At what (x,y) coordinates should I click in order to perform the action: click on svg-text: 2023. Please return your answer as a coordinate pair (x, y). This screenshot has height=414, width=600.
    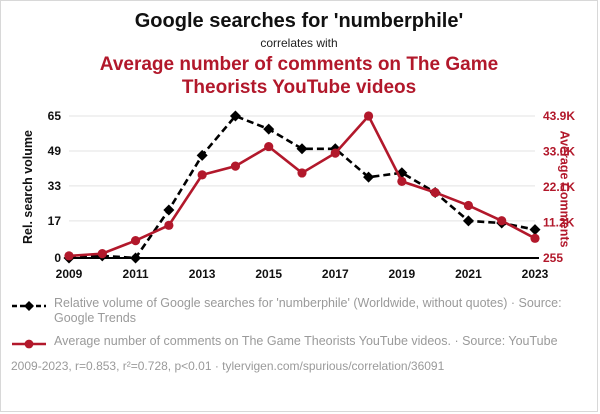
    Looking at the image, I should click on (535, 274).